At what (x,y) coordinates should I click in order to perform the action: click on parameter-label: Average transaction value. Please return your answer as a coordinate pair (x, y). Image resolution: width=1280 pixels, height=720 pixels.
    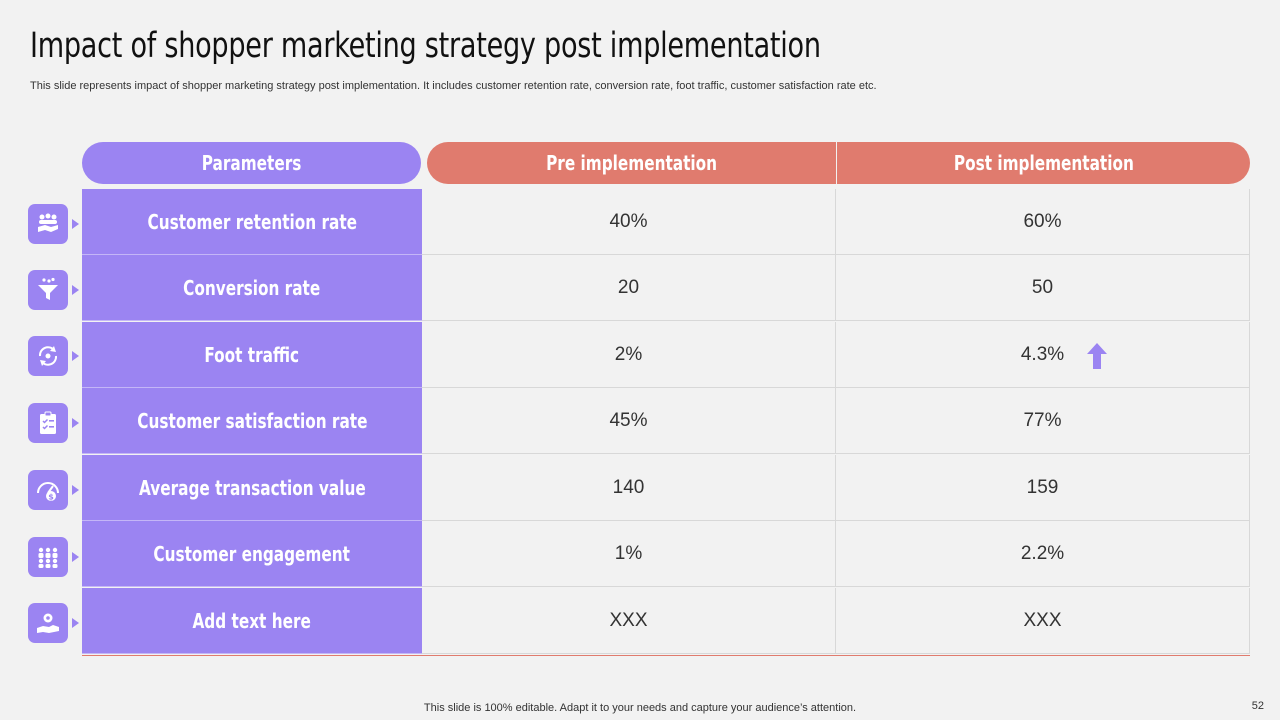
    Looking at the image, I should click on (252, 487).